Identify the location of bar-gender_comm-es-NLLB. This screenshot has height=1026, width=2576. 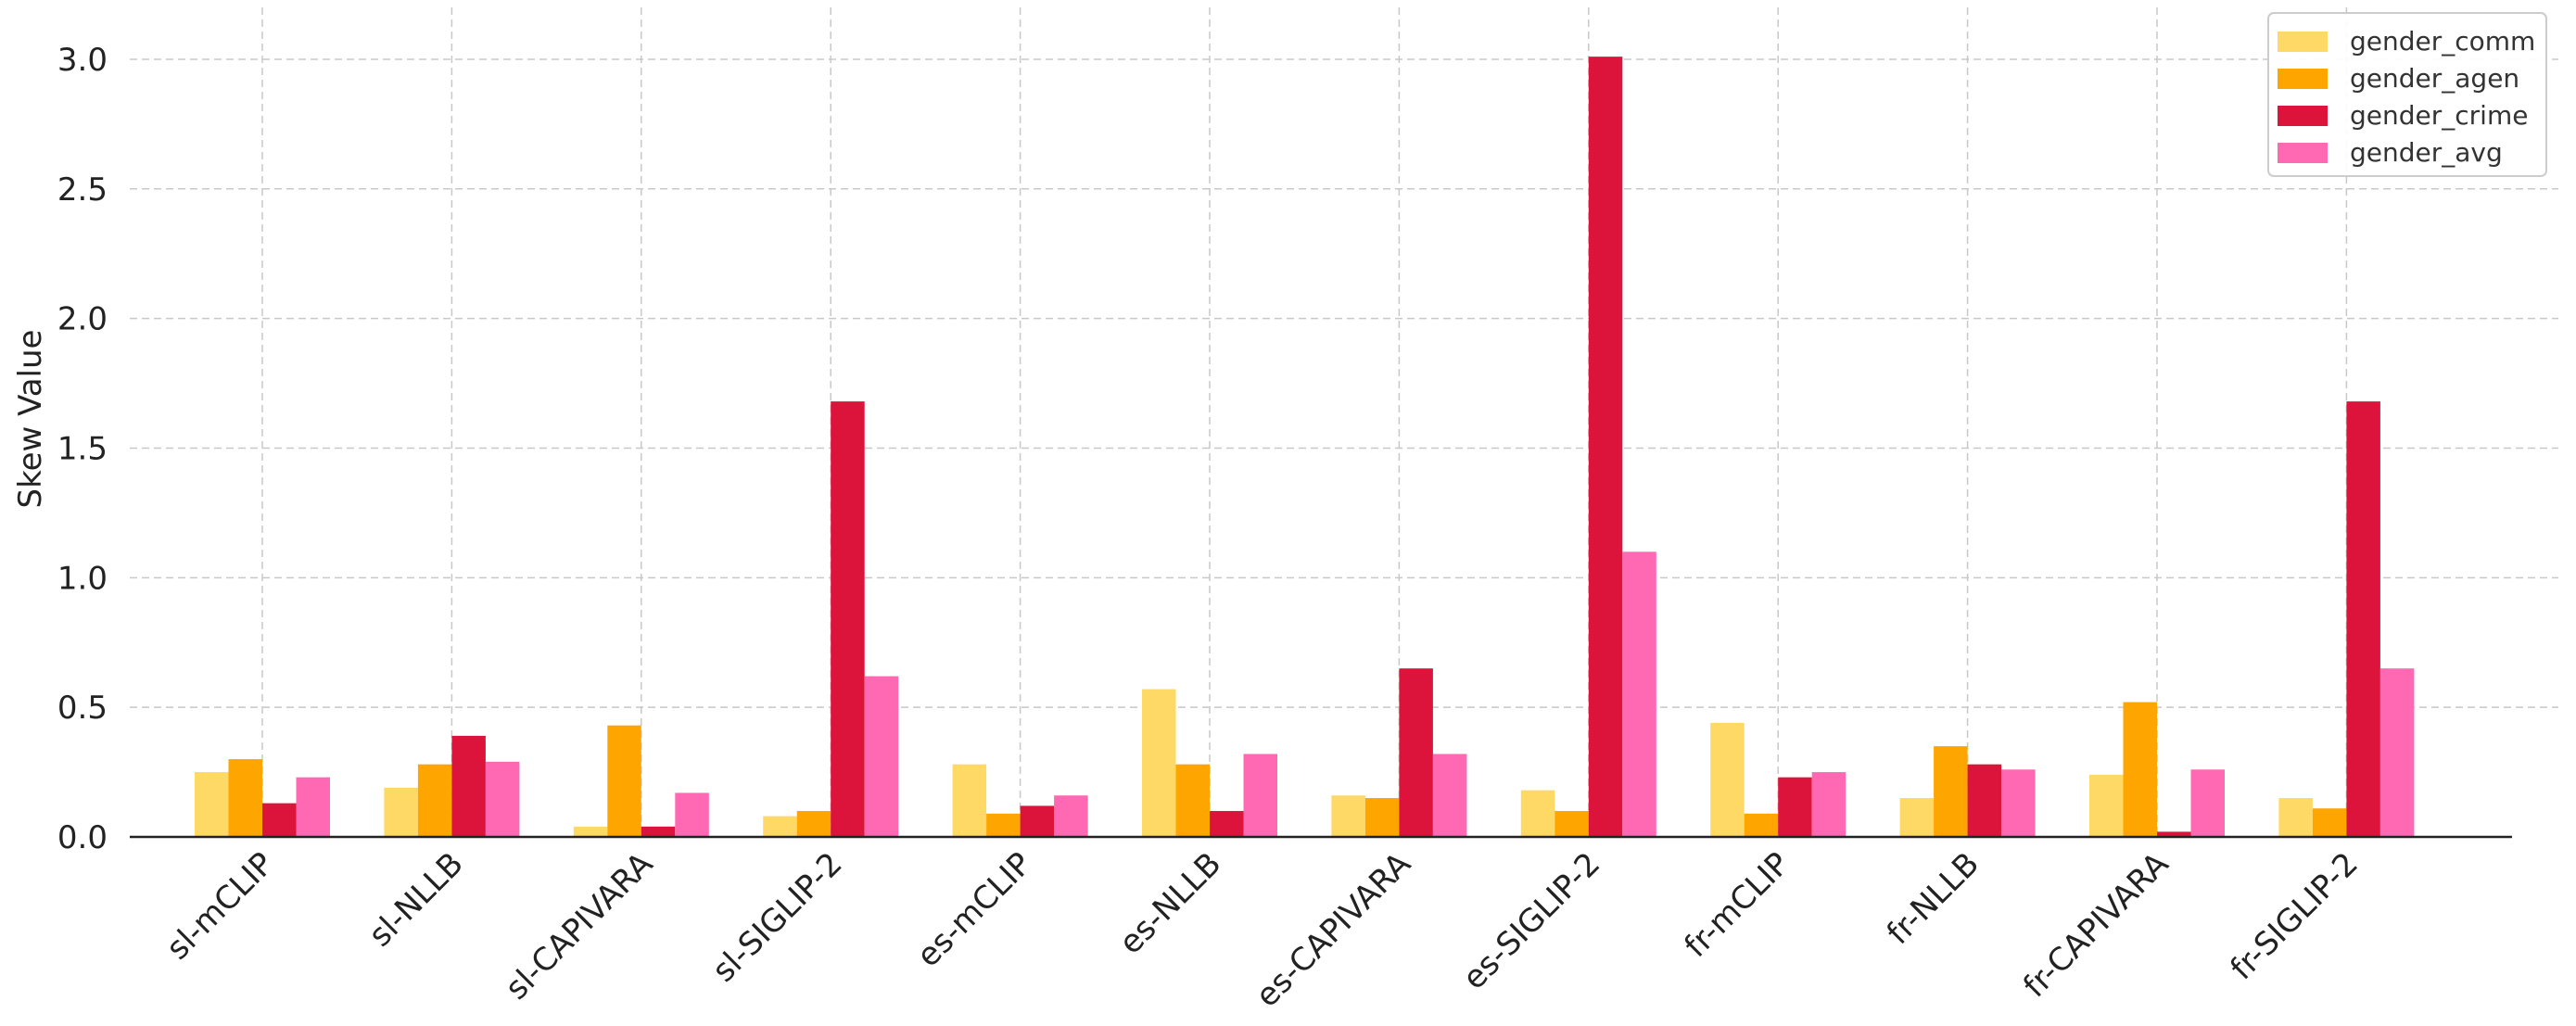
(1159, 763).